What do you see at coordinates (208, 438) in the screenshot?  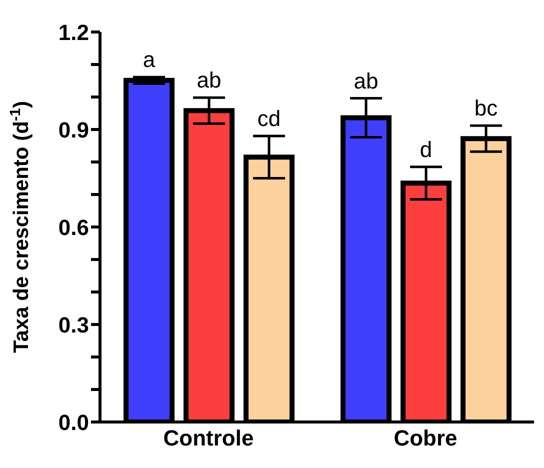 I see `x-tick-label: Controle` at bounding box center [208, 438].